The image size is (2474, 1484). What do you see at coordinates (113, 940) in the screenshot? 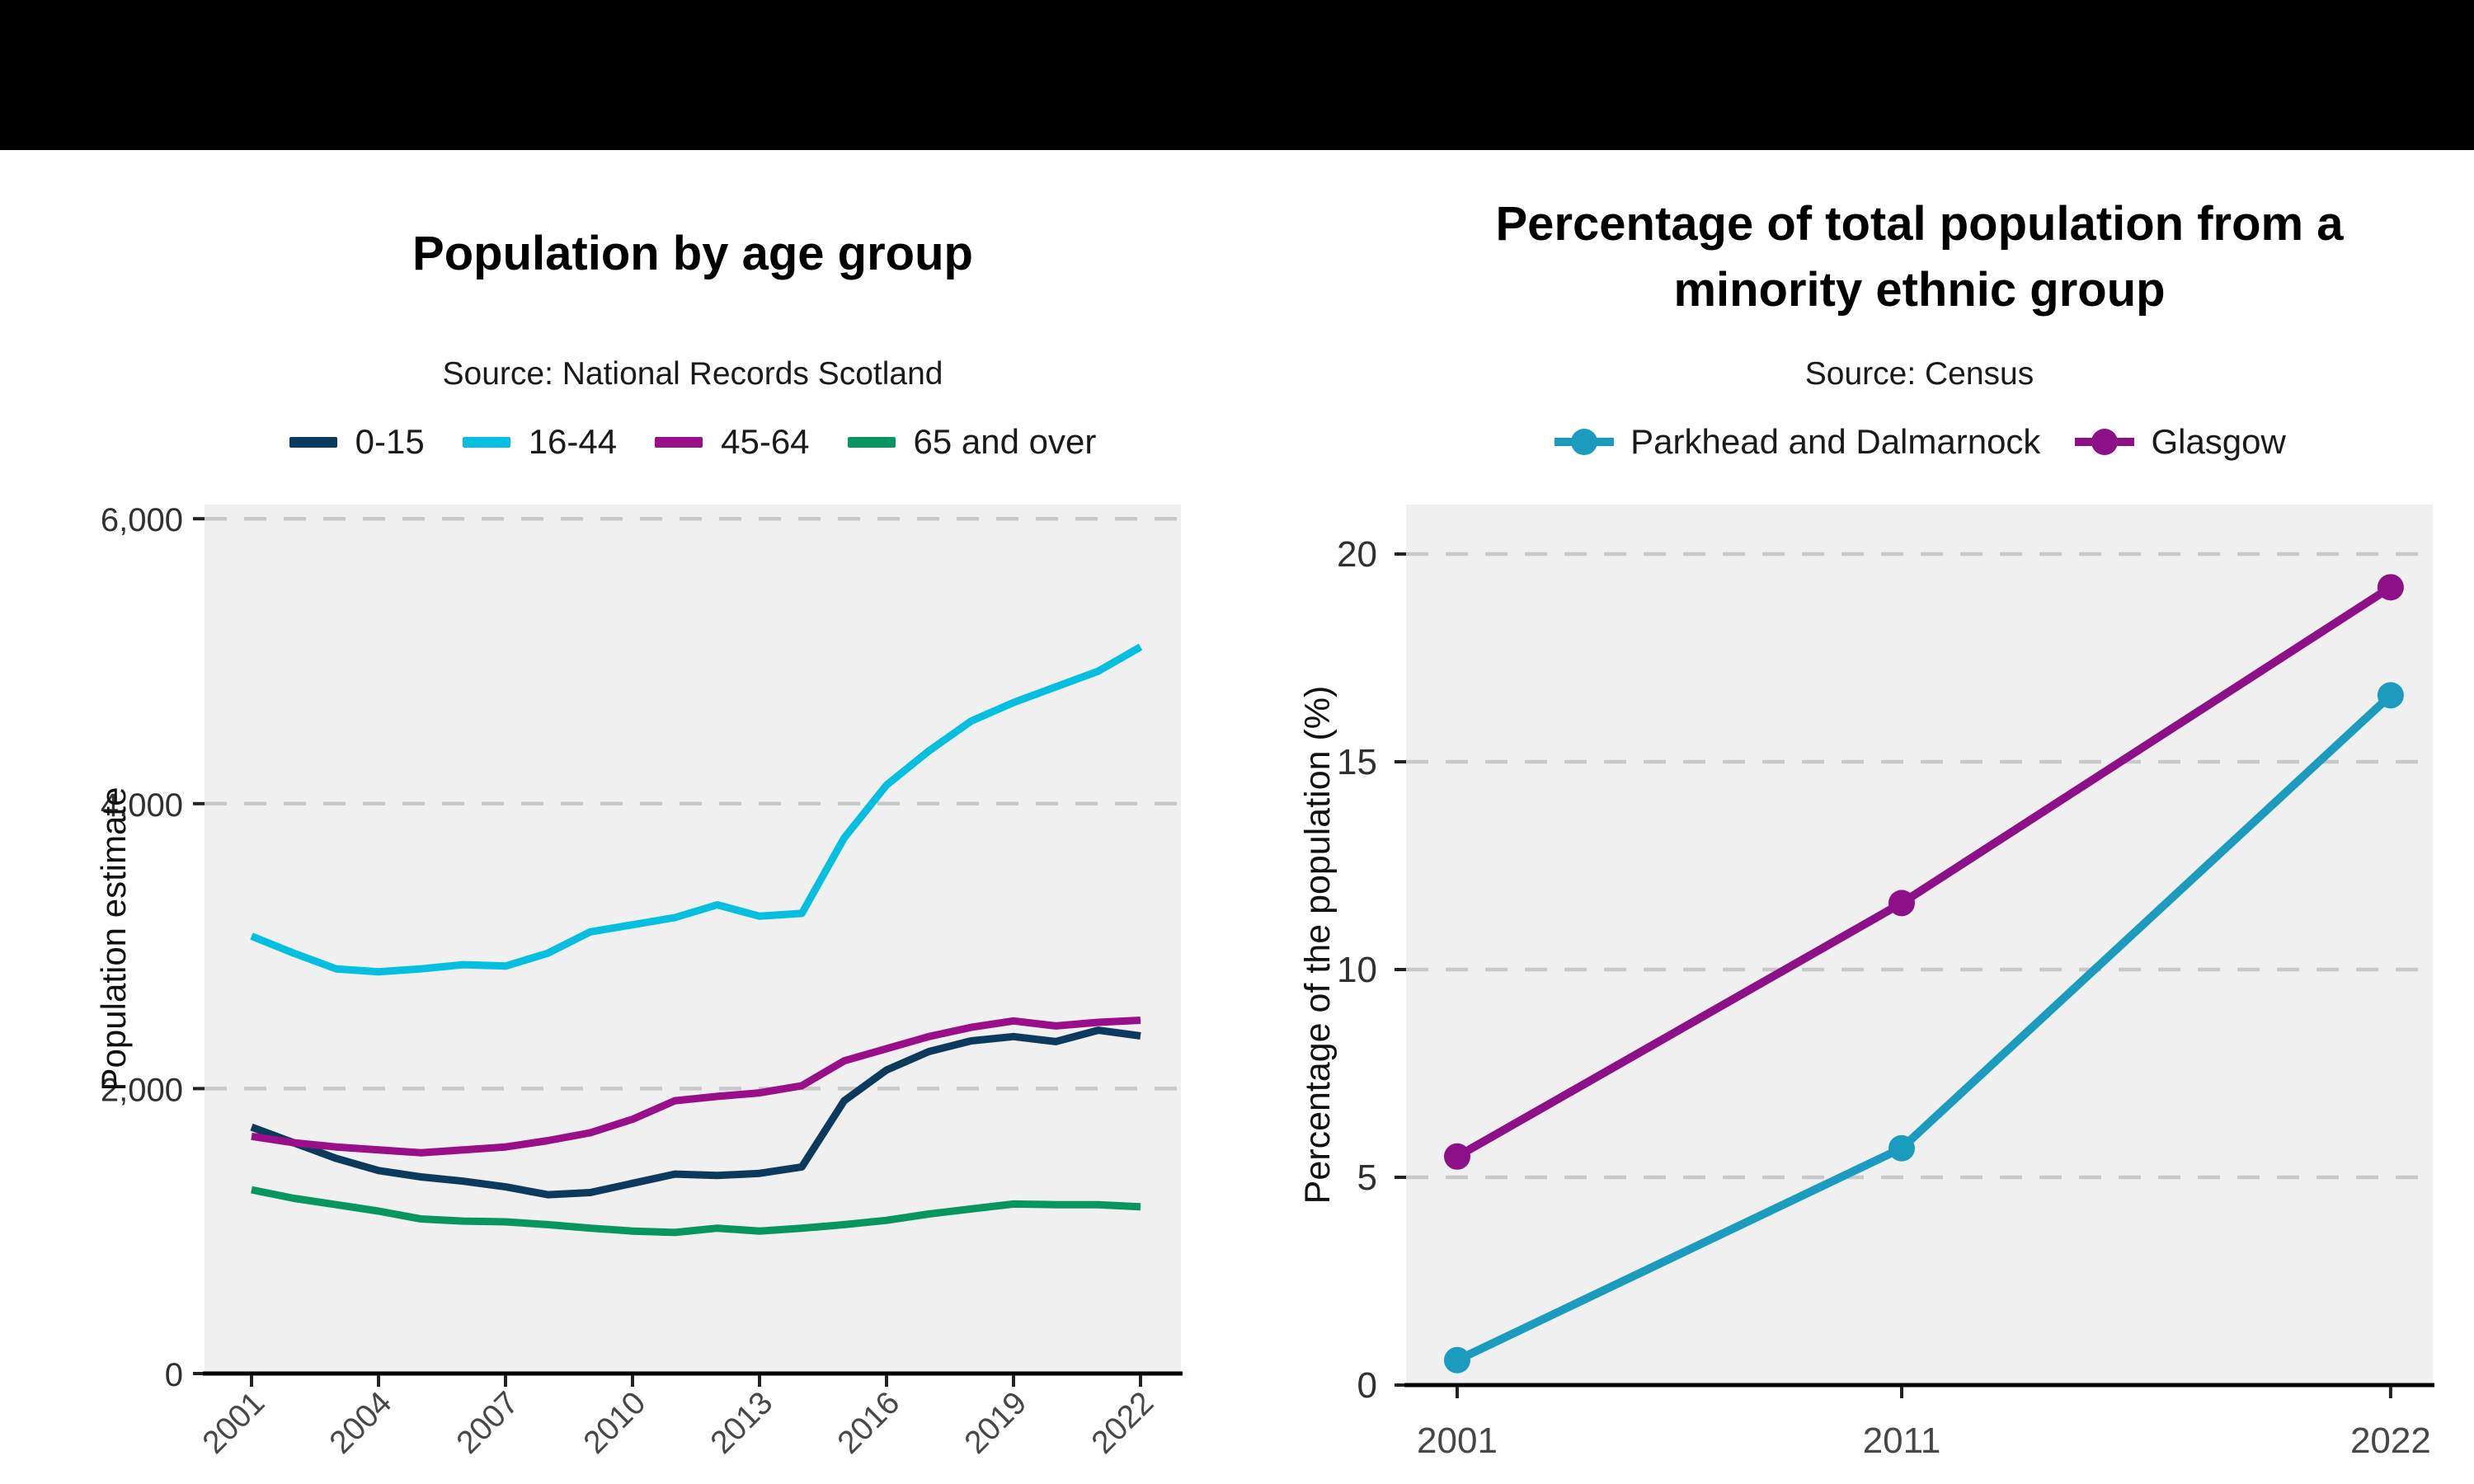
I see `y-axis-title: Population estimate` at bounding box center [113, 940].